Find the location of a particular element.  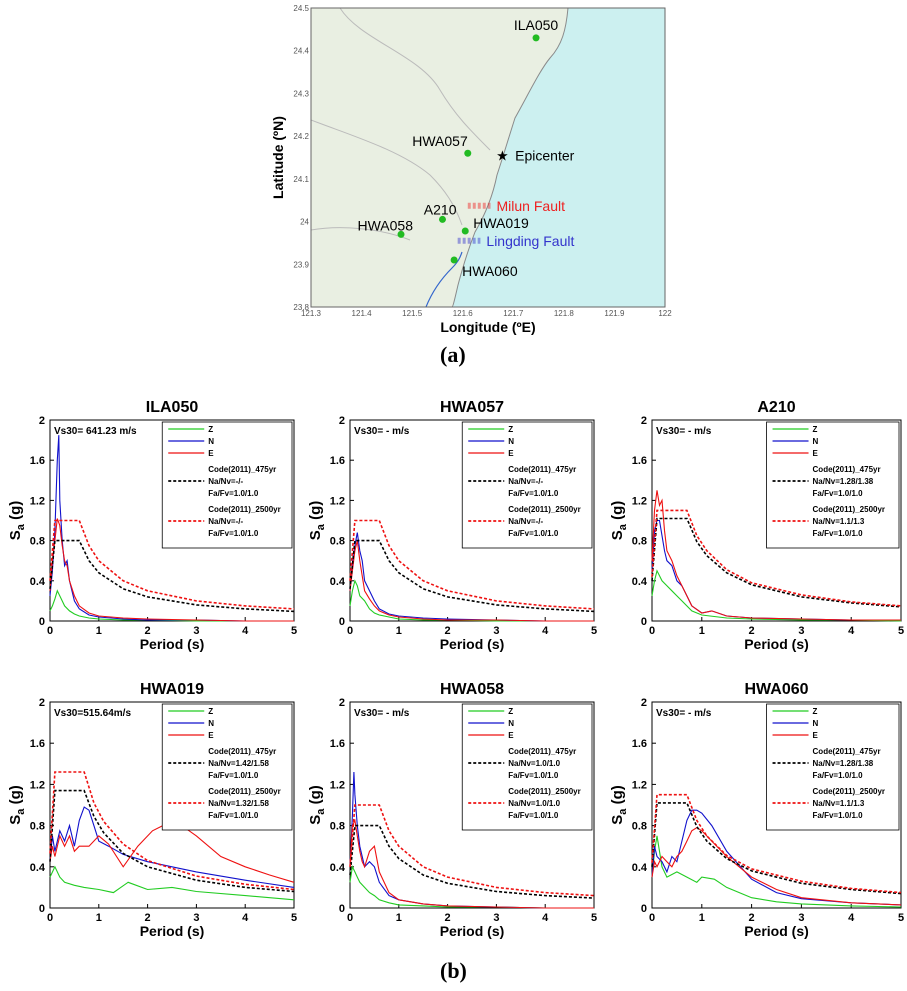

map-y-tick: 24.3 is located at coordinates (301, 93).